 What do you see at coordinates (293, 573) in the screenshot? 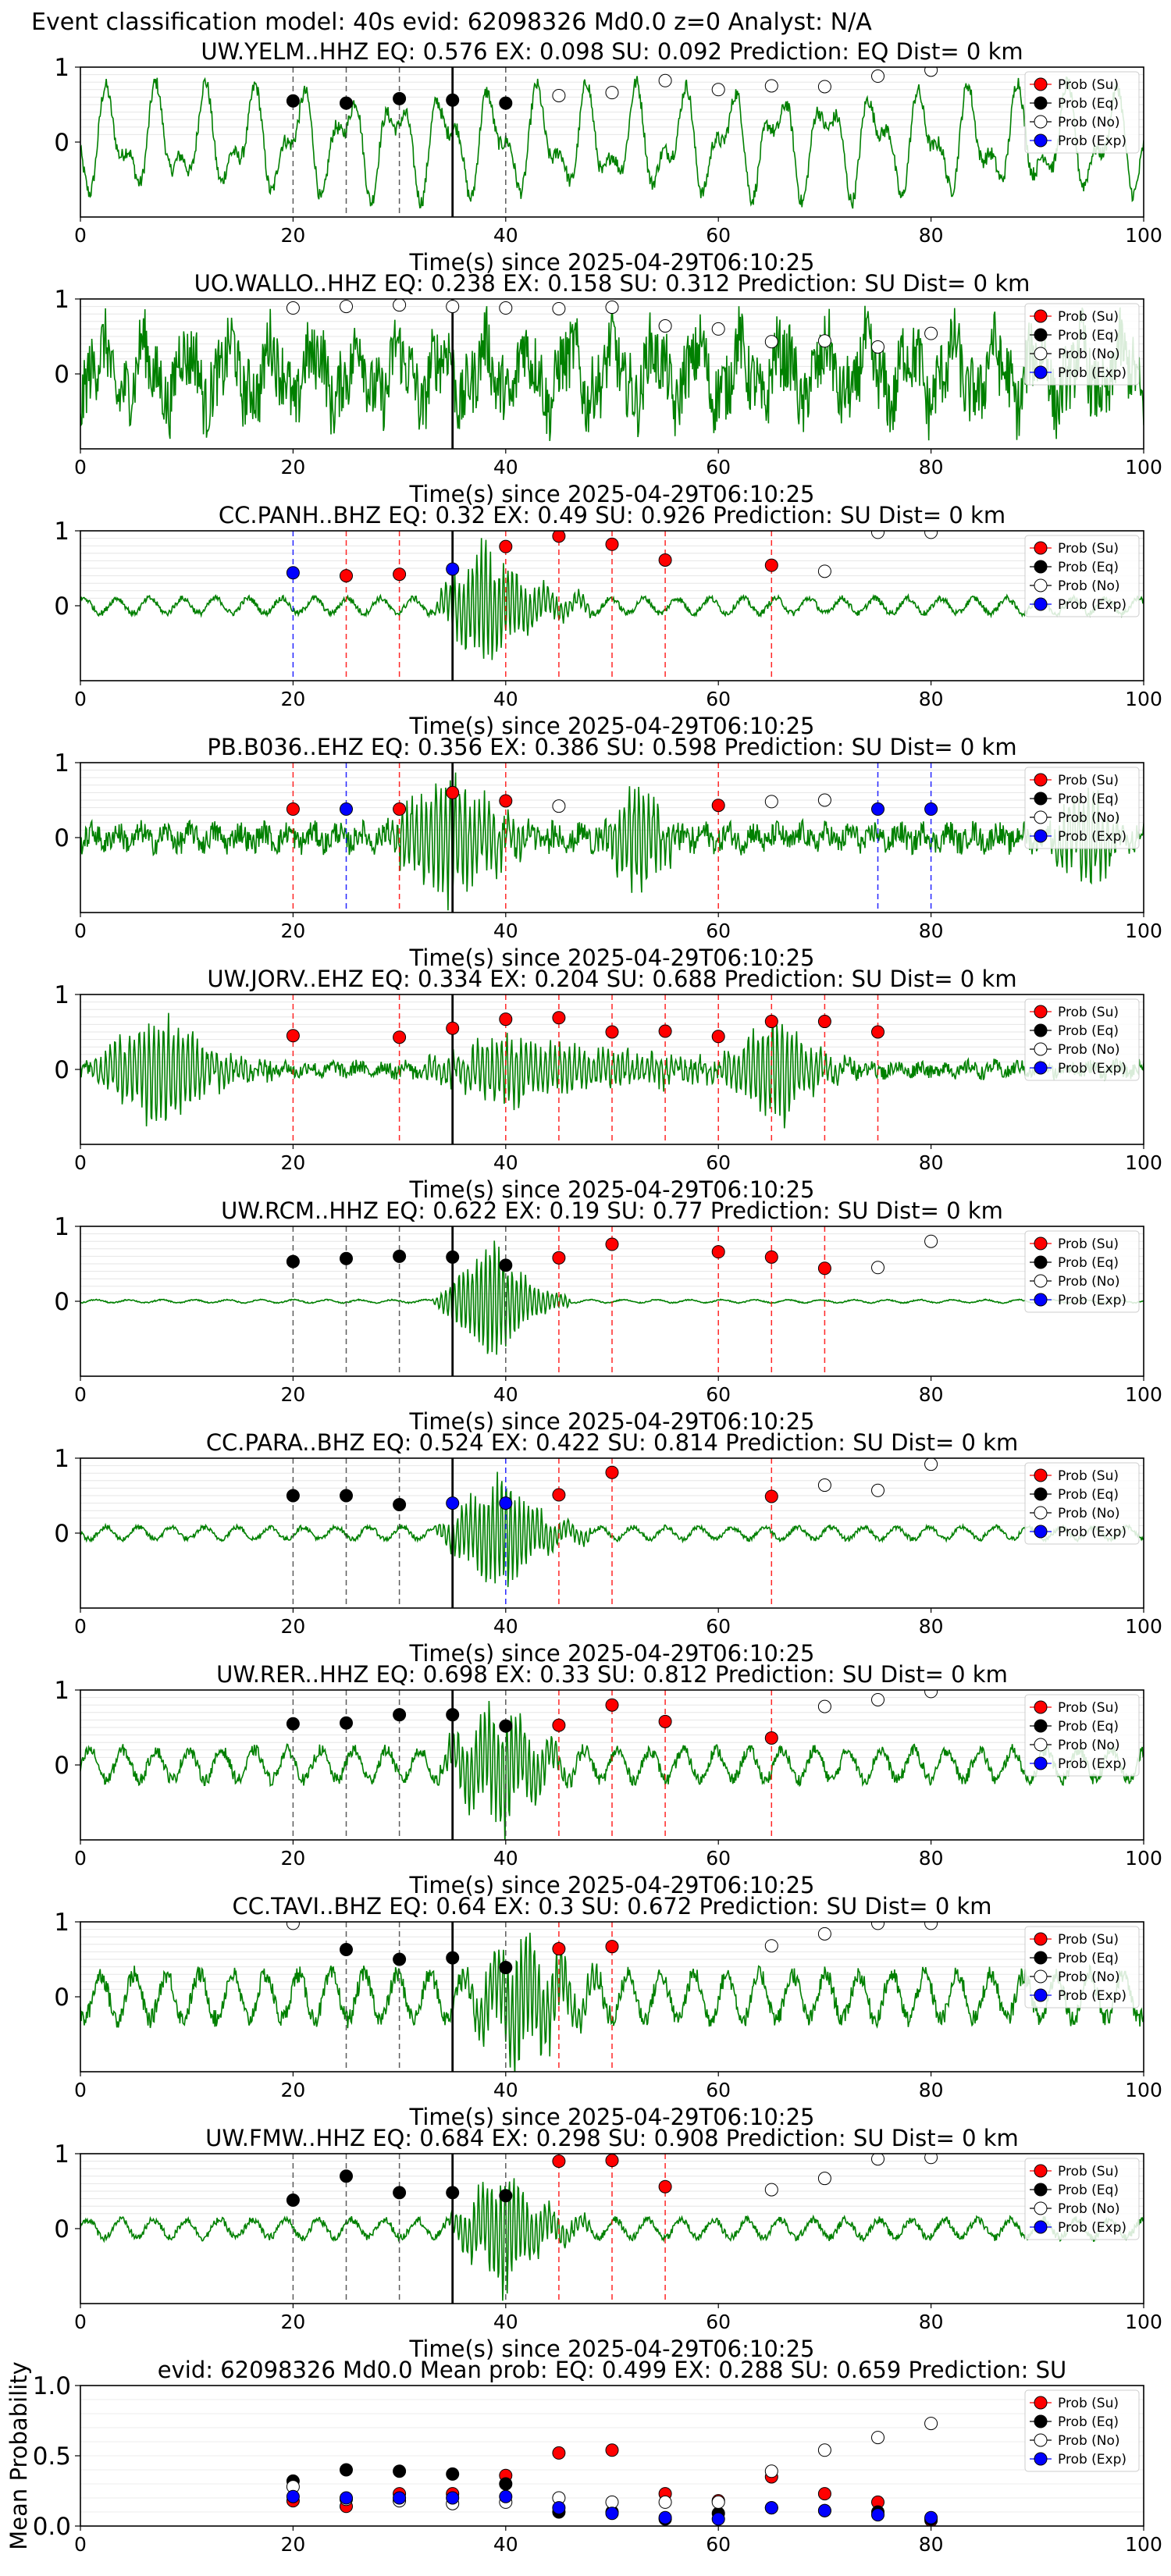
I see `prob-point-exp` at bounding box center [293, 573].